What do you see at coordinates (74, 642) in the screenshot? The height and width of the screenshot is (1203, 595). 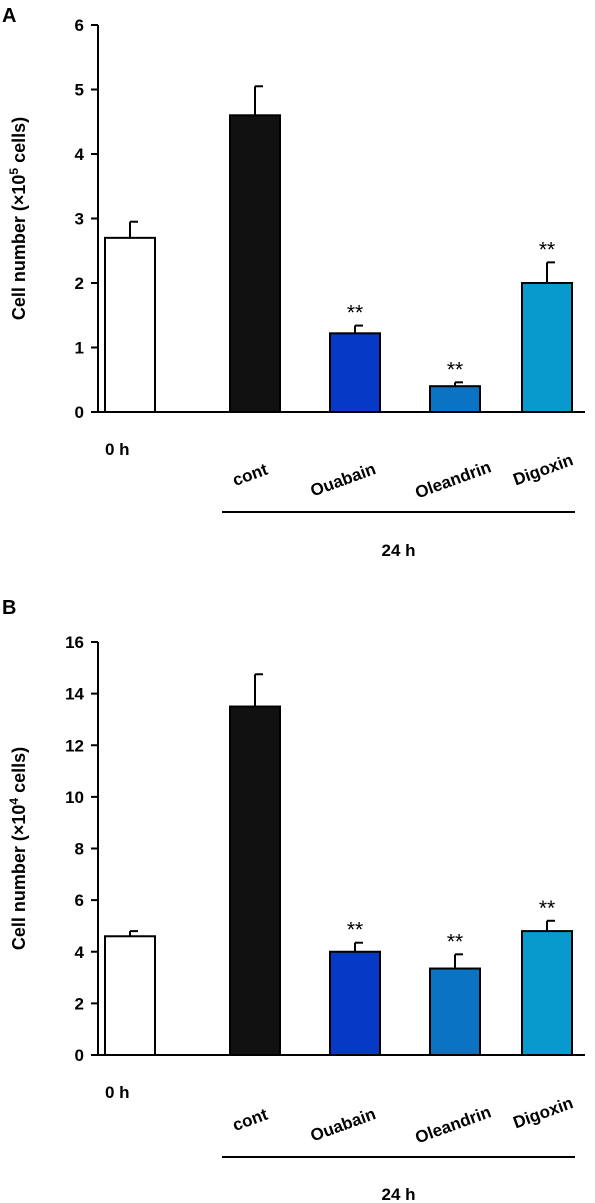 I see `y-tick-label: 16` at bounding box center [74, 642].